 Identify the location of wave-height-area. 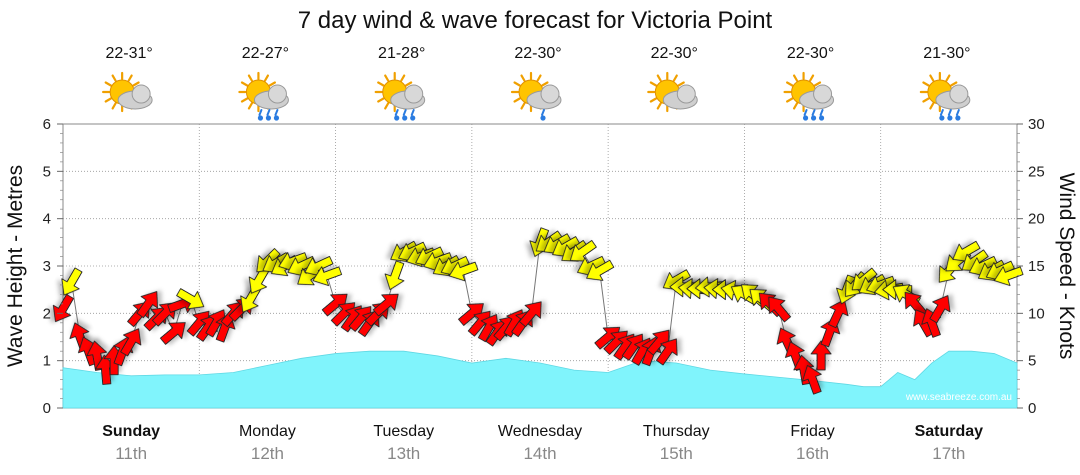
(540, 379).